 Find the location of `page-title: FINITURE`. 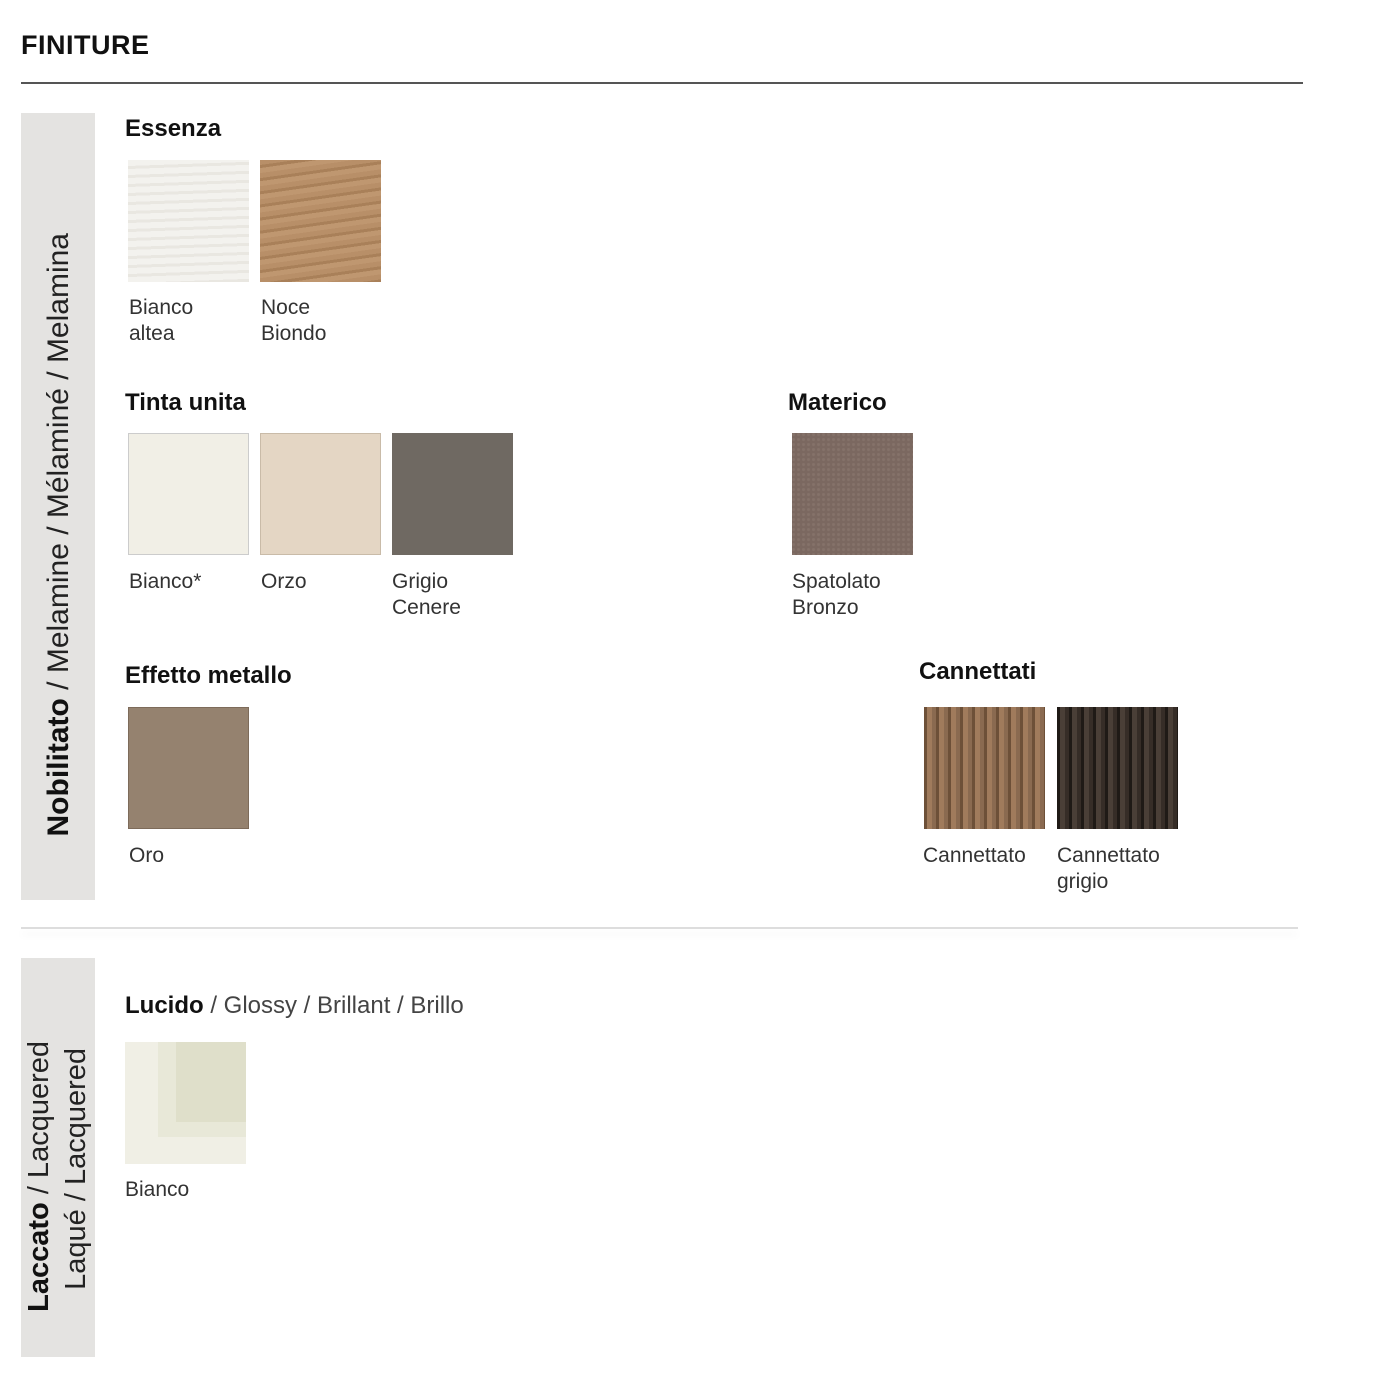

page-title: FINITURE is located at coordinates (85, 45).